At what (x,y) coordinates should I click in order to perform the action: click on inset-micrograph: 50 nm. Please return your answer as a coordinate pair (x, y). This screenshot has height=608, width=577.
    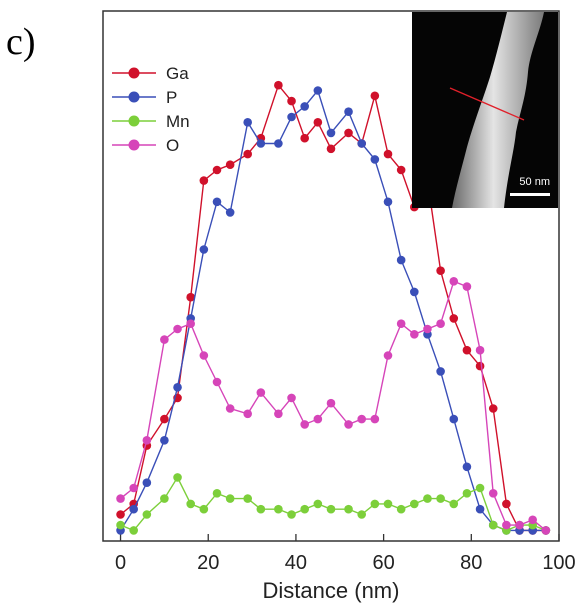
    Looking at the image, I should click on (485, 110).